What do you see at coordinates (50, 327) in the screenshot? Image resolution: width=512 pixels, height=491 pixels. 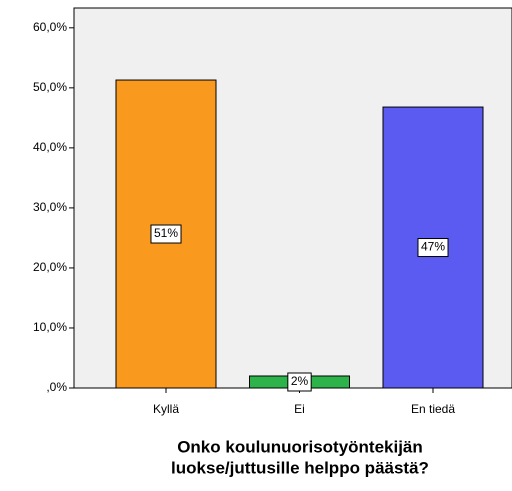 I see `y-tick-label: 10,0%` at bounding box center [50, 327].